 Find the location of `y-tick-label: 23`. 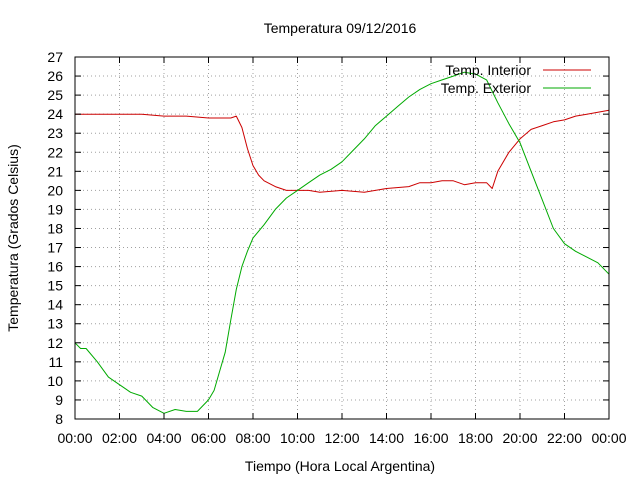

y-tick-label: 23 is located at coordinates (55, 133).